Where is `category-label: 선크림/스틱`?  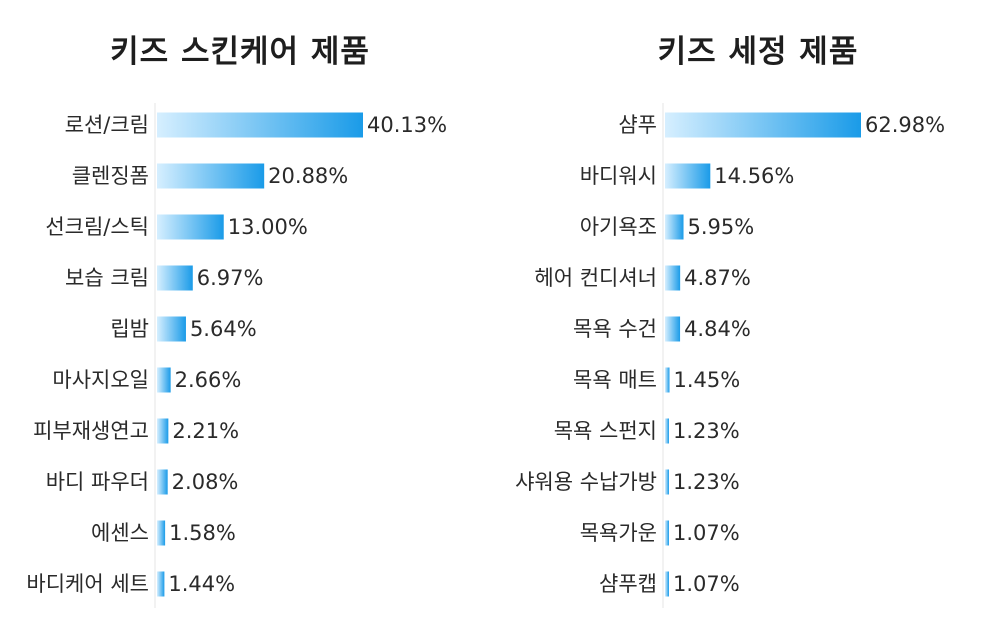 category-label: 선크림/스틱 is located at coordinates (97, 227).